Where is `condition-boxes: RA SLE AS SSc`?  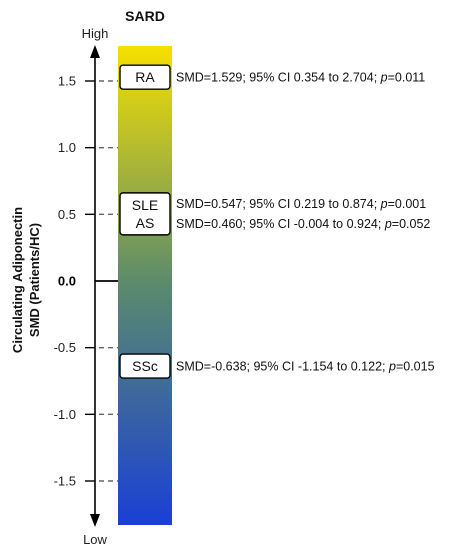
condition-boxes: RA SLE AS SSc is located at coordinates (145, 221).